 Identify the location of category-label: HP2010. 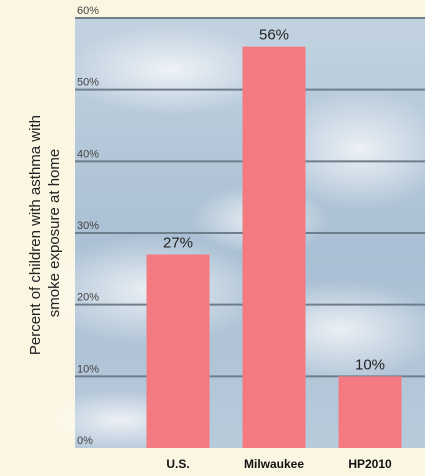
(370, 464).